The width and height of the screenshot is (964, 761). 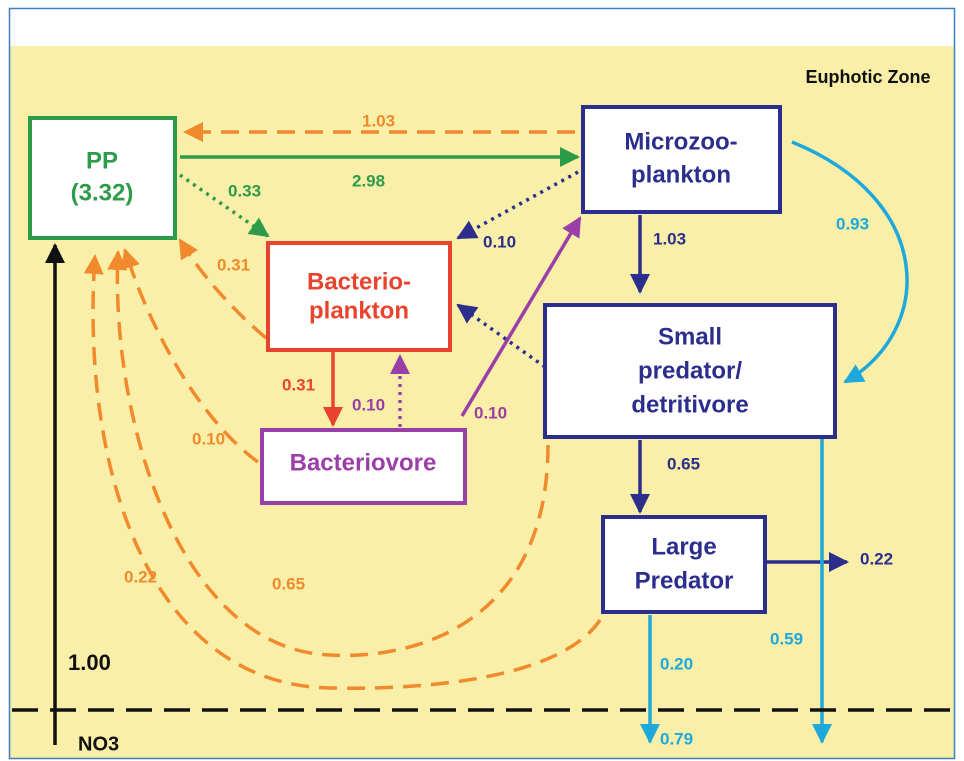 What do you see at coordinates (244, 190) in the screenshot?
I see `flow-label: 0.33` at bounding box center [244, 190].